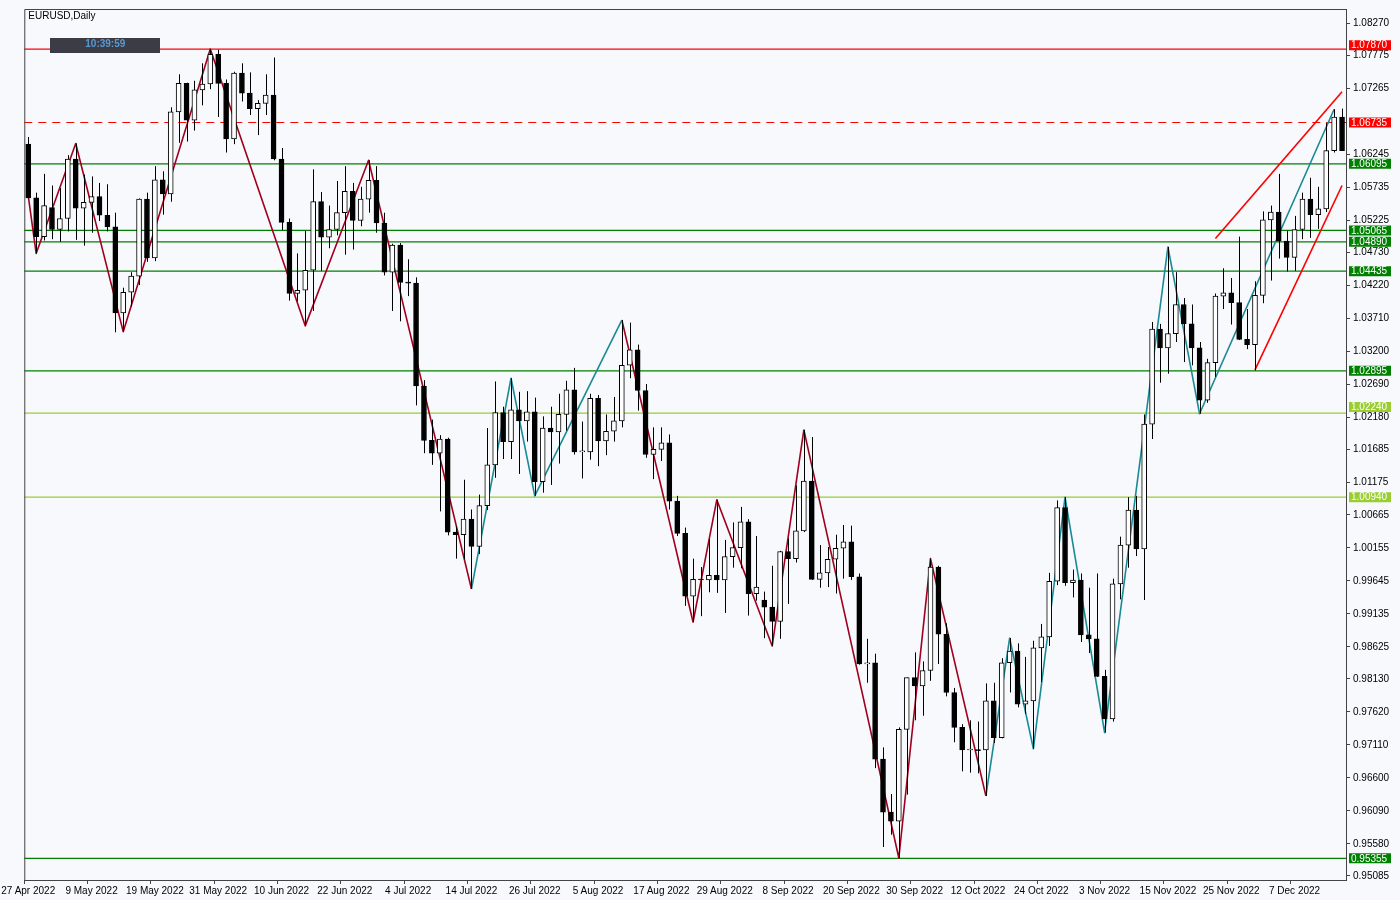 This screenshot has height=900, width=1400. Describe the element at coordinates (1369, 407) in the screenshot. I see `ref-line-label: 1.02240` at that location.